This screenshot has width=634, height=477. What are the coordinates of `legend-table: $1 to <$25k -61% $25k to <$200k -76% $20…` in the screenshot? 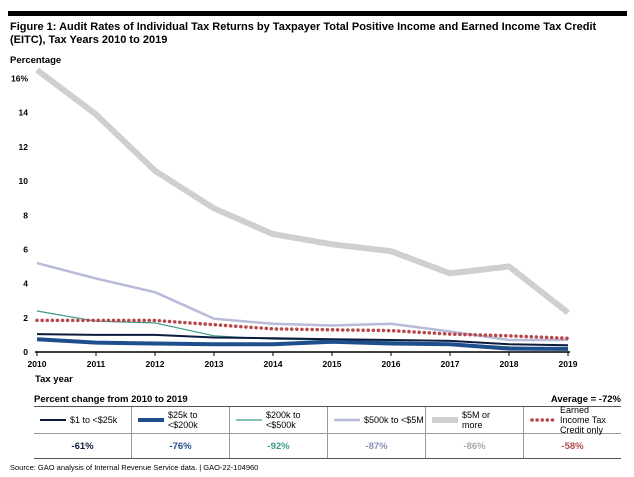 It's located at (327, 432).